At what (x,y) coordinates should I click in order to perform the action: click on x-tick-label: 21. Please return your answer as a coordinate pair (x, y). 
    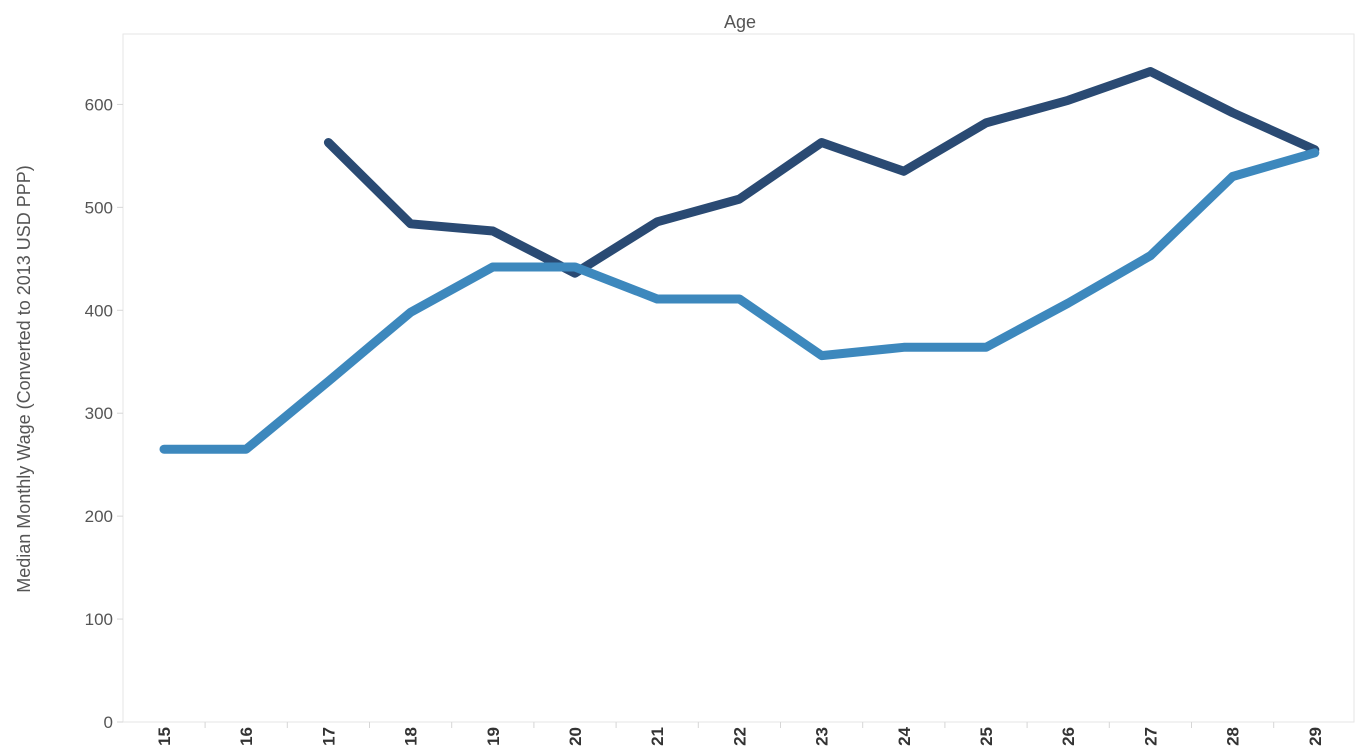
    Looking at the image, I should click on (657, 736).